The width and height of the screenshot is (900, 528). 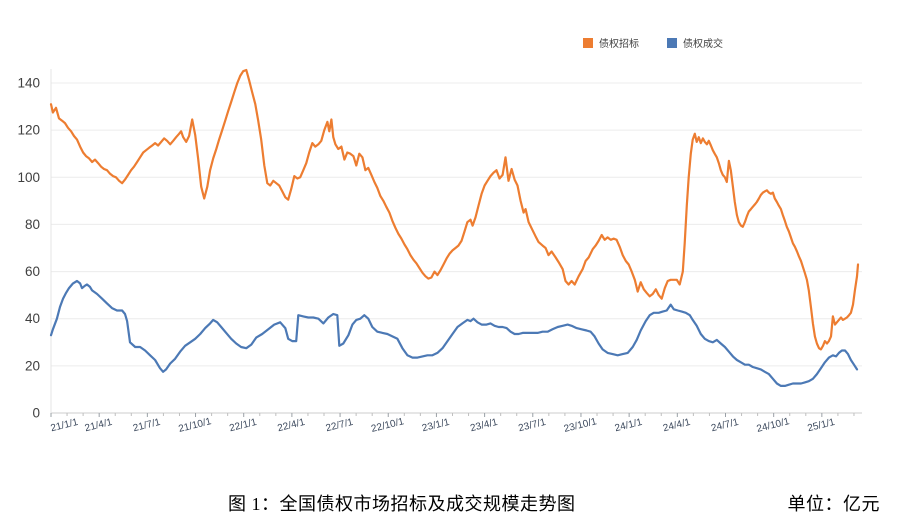 I want to click on x-tick-label: 25/1/1, so click(x=821, y=426).